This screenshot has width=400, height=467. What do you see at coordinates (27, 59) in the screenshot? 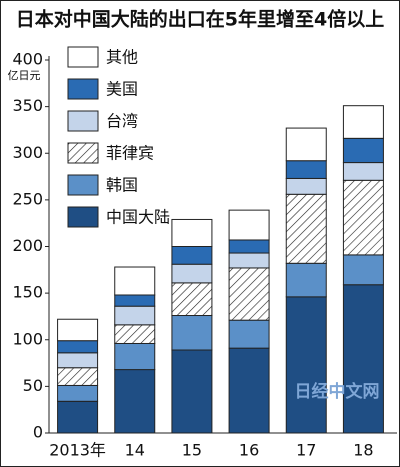
I see `y-tick-label: 400` at bounding box center [27, 59].